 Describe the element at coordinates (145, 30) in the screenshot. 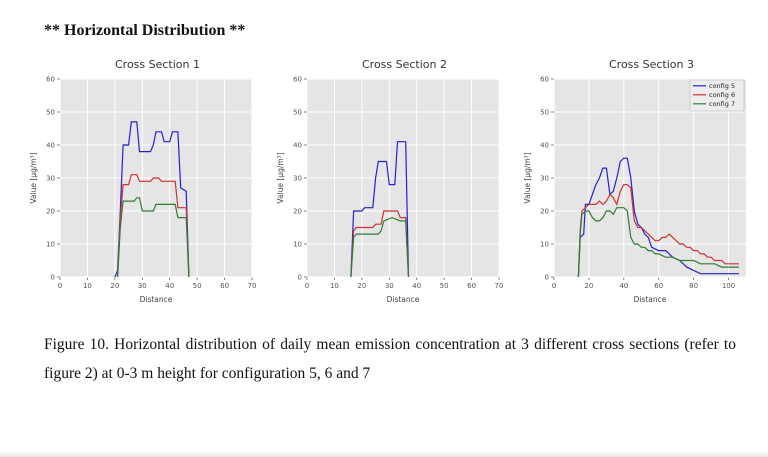

I see `section-heading: ** Horizontal Distribution **` at that location.